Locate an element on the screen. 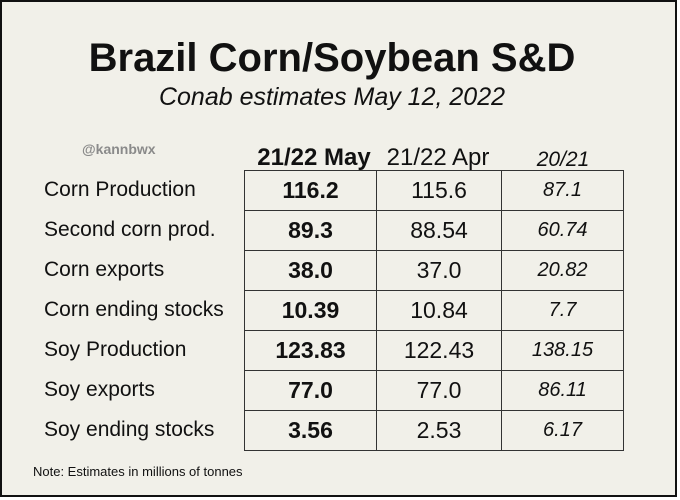  column-header-prior-year: 20/21 is located at coordinates (563, 159).